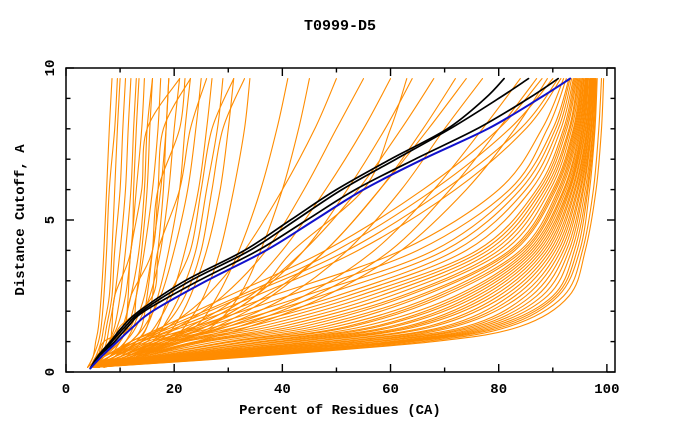 This screenshot has height=440, width=680. Describe the element at coordinates (66, 390) in the screenshot. I see `x-tick-label: 0` at that location.